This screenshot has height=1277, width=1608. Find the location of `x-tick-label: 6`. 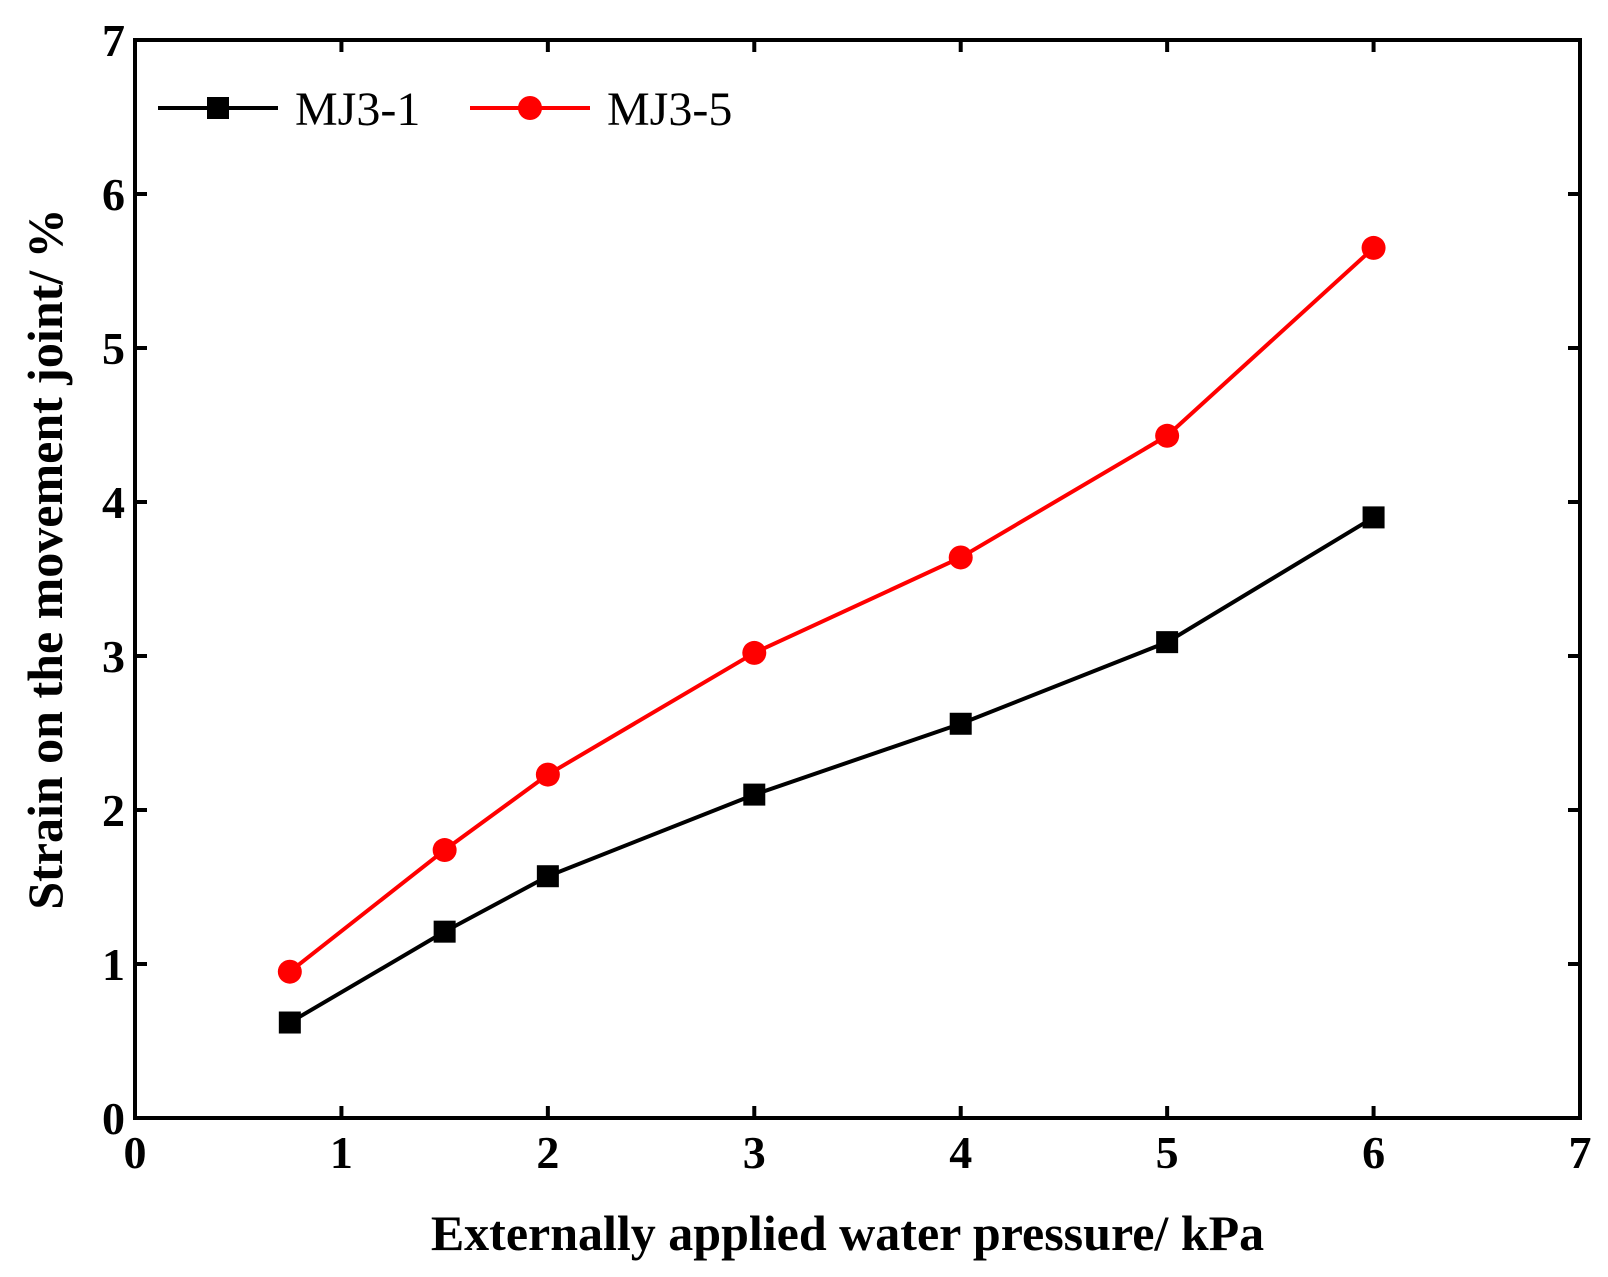

x-tick-label: 6 is located at coordinates (1373, 1152).